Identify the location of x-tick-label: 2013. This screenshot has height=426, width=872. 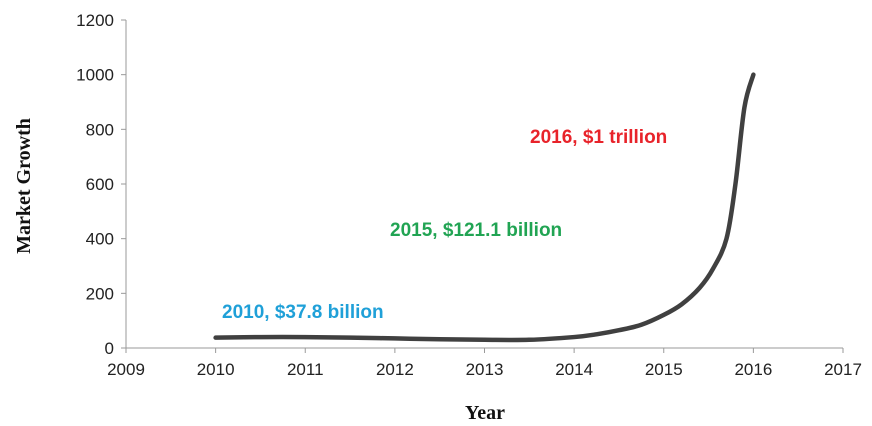
(485, 369).